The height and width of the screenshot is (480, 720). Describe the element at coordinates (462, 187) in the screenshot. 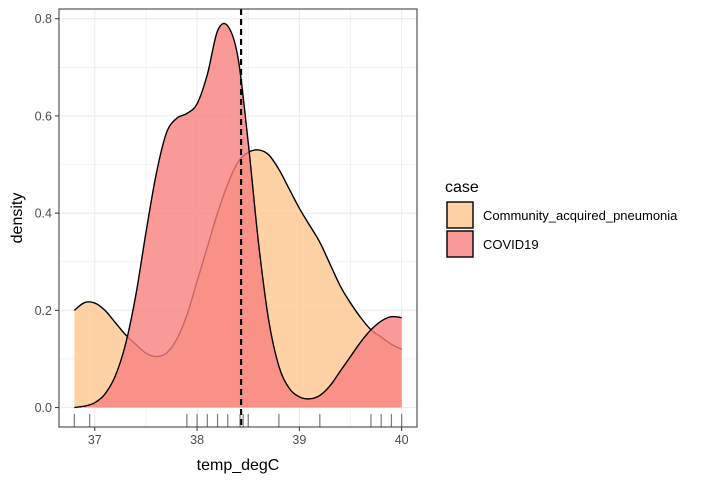

I see `legend-title: case` at that location.